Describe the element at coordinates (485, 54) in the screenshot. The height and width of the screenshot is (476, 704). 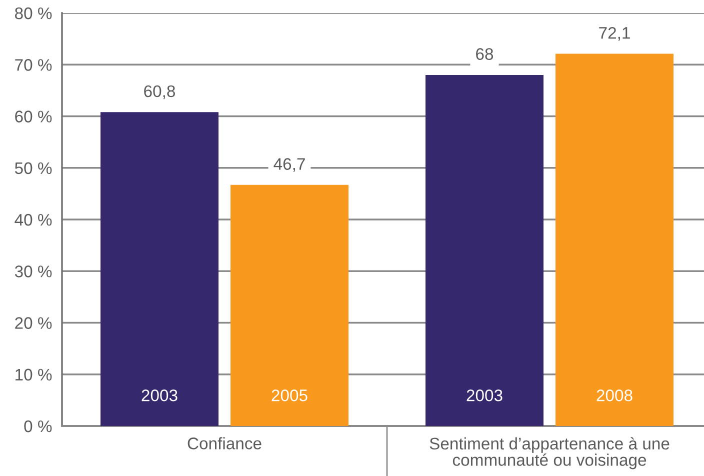
I see `data-label: 68` at that location.